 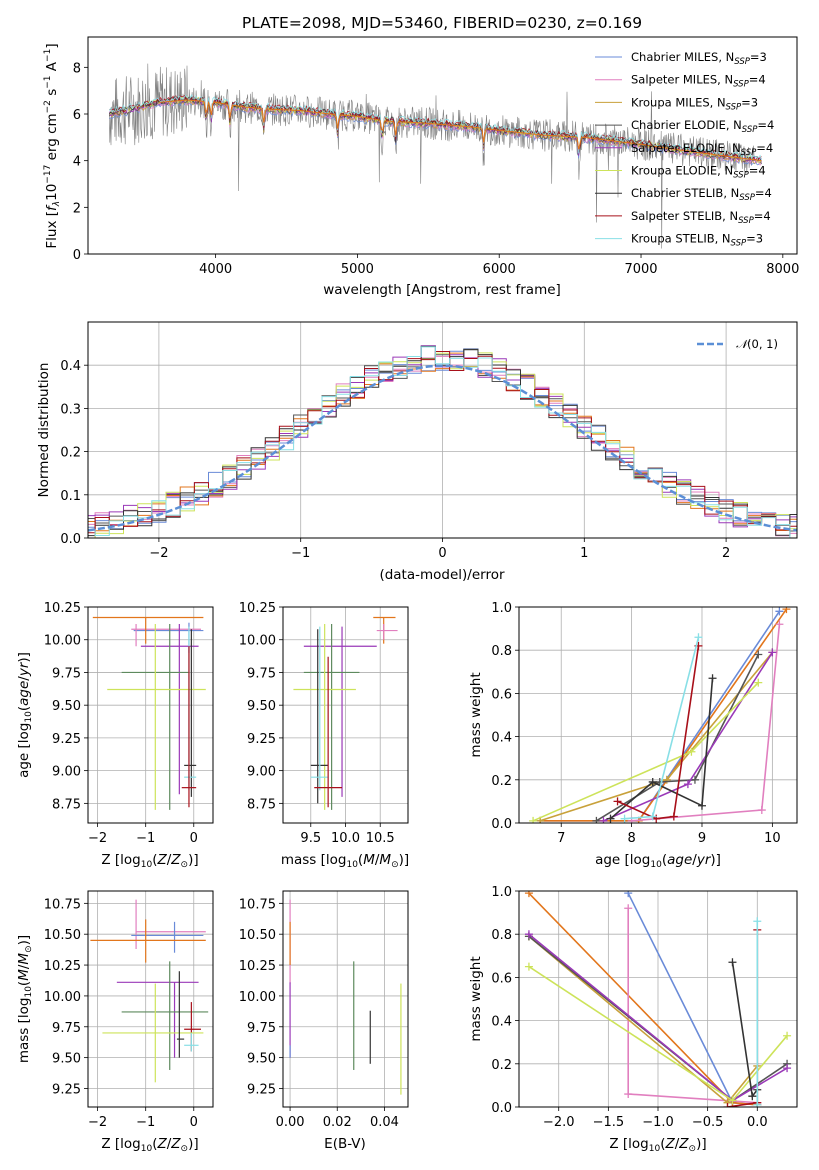 What do you see at coordinates (77, 255) in the screenshot?
I see `y-tick-label: 0` at bounding box center [77, 255].